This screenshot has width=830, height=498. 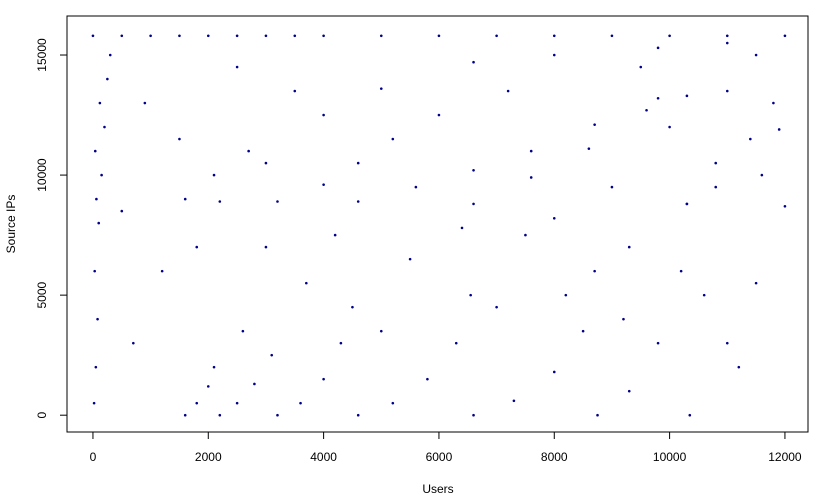 I want to click on x-axis-label: Users, so click(x=437, y=489).